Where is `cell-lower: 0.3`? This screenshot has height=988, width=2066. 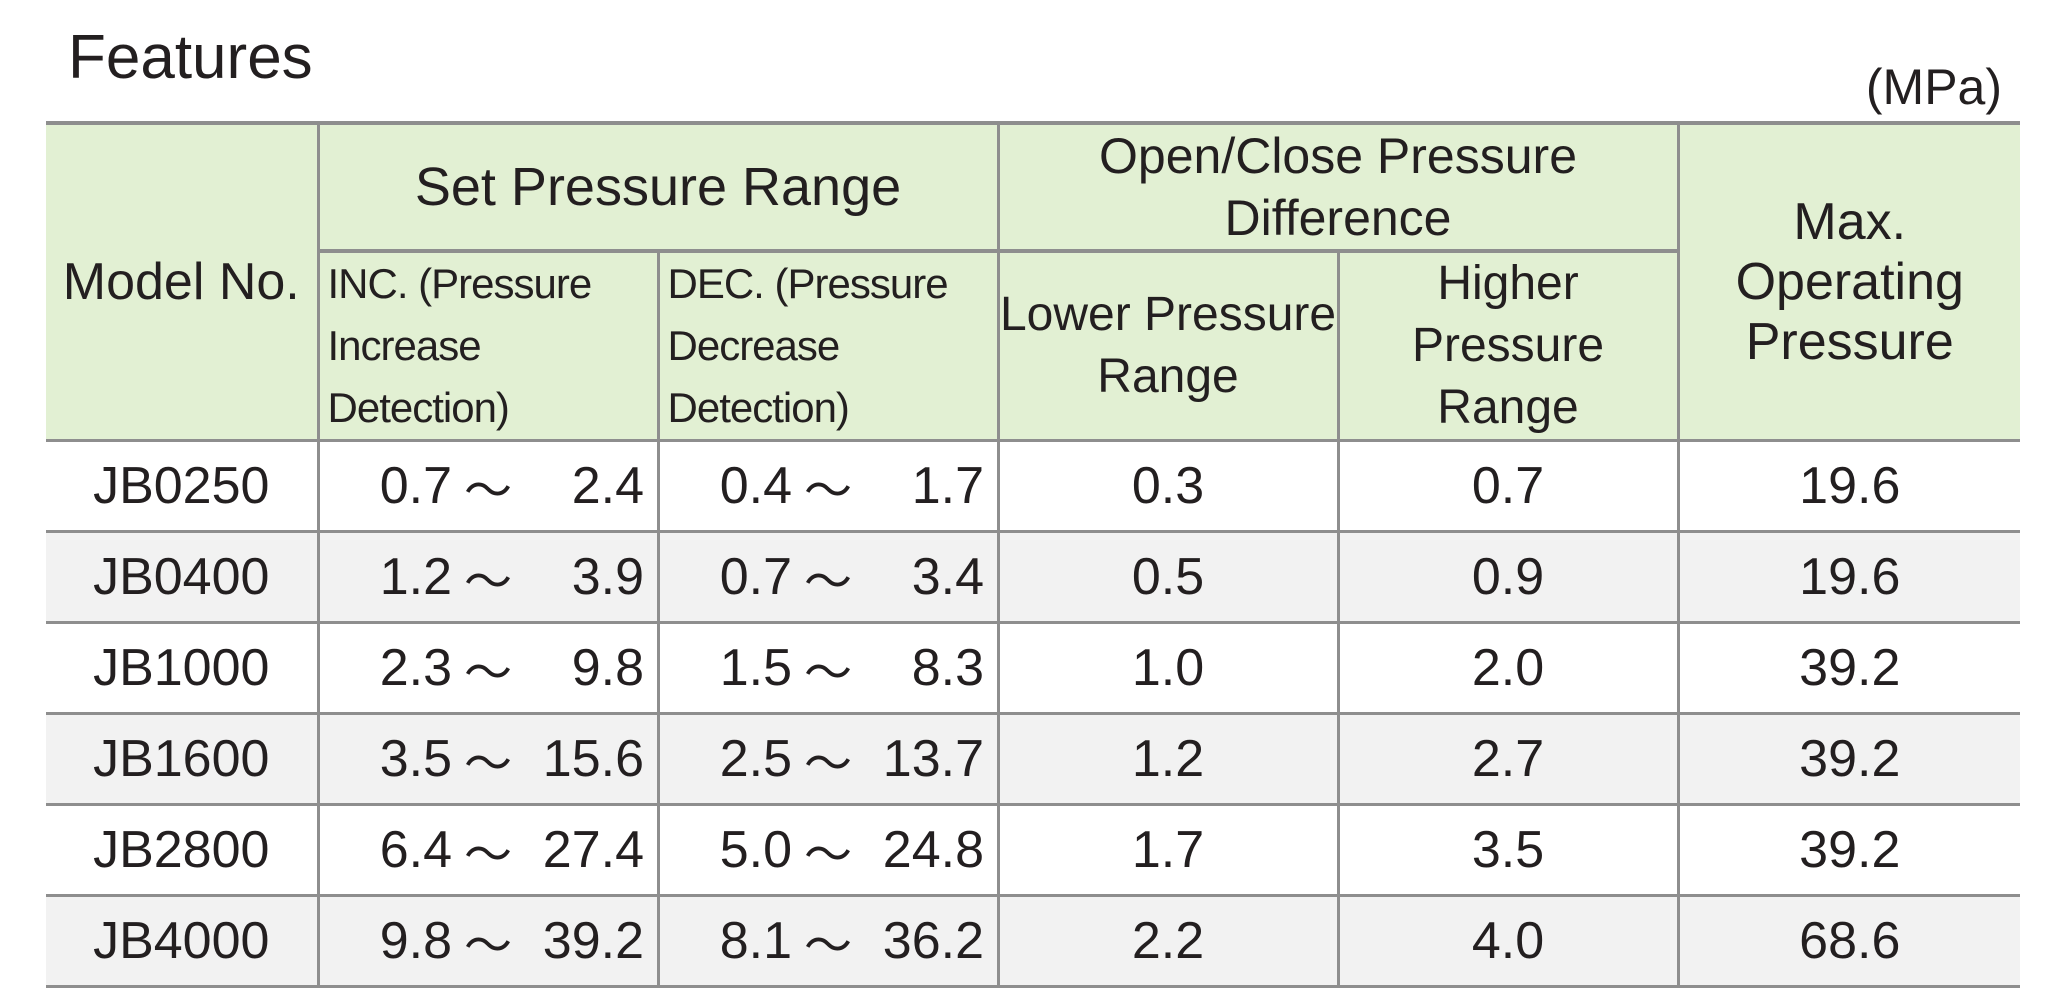 cell-lower: 0.3 is located at coordinates (1168, 486).